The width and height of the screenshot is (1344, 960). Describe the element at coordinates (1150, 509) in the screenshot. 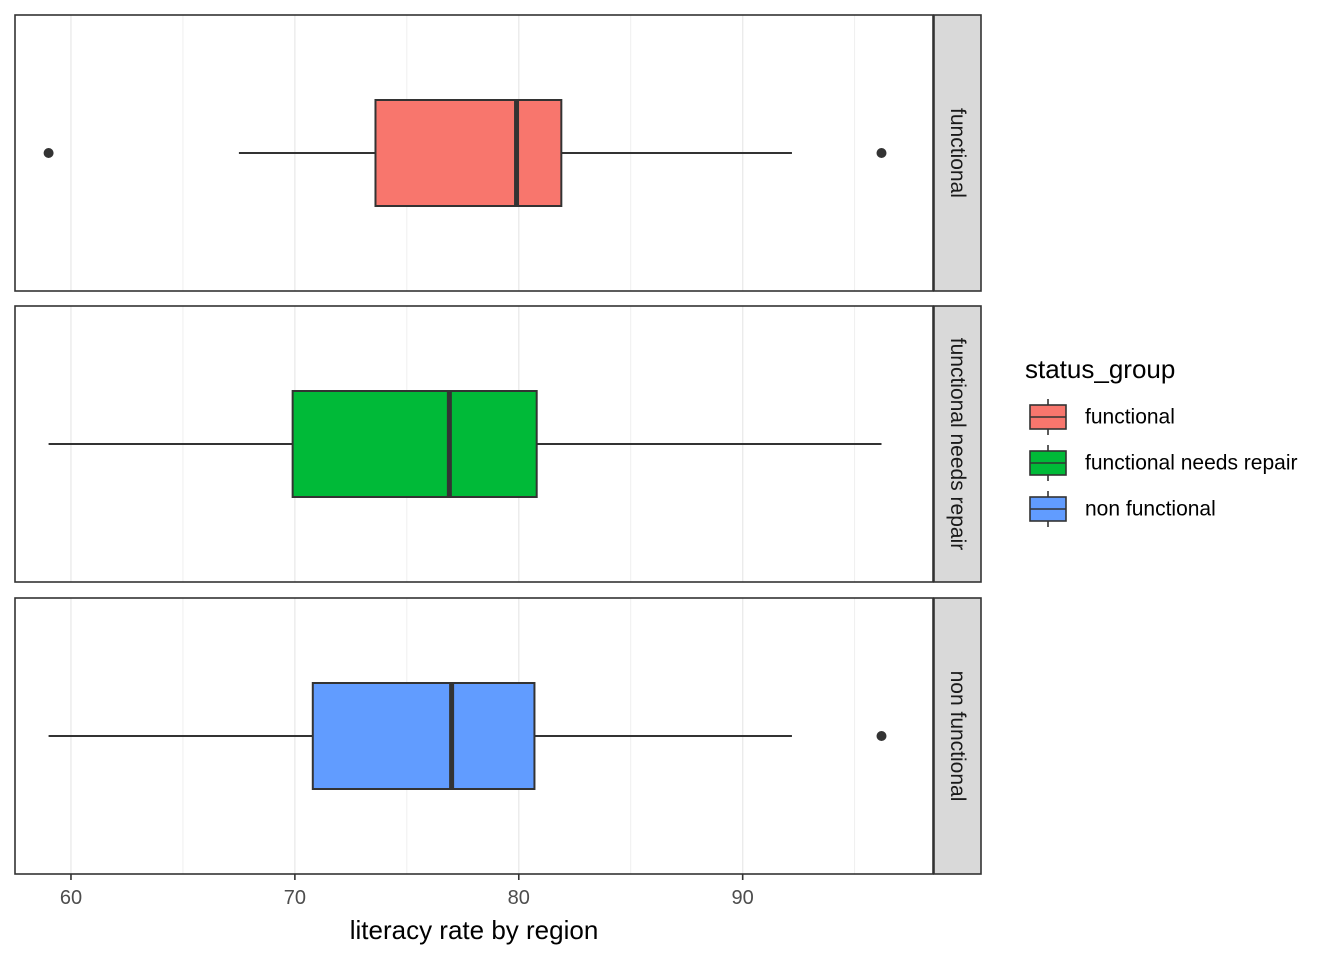

I see `legend-label: non functional` at that location.